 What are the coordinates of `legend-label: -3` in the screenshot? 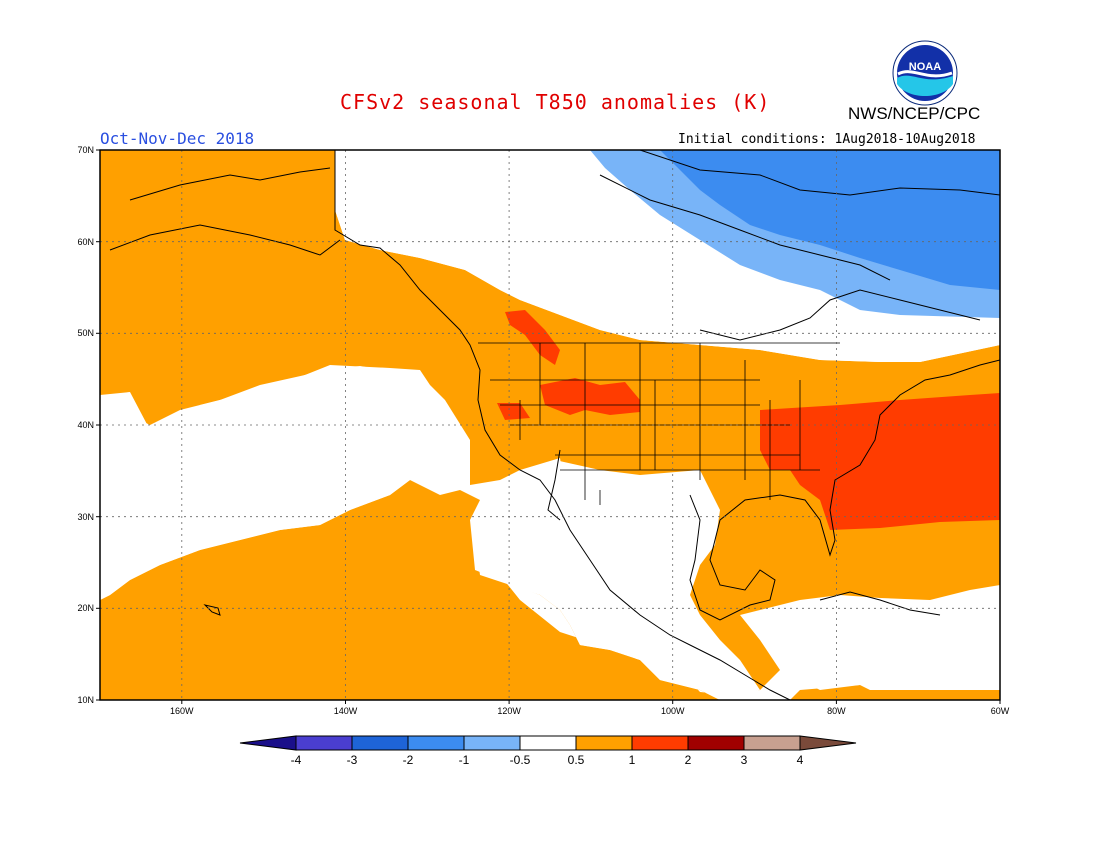 It's located at (352, 760).